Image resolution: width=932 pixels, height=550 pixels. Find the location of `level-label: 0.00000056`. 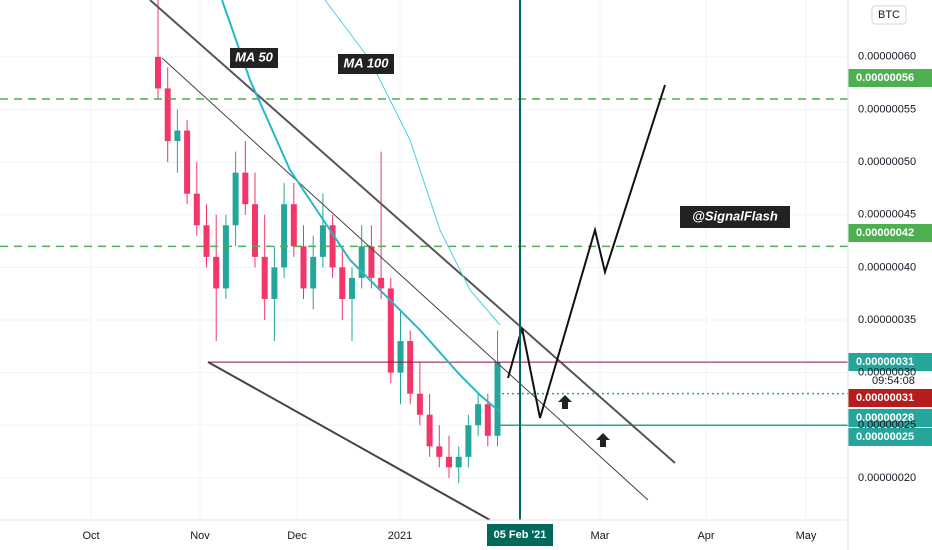

level-label: 0.00000056 is located at coordinates (885, 78).